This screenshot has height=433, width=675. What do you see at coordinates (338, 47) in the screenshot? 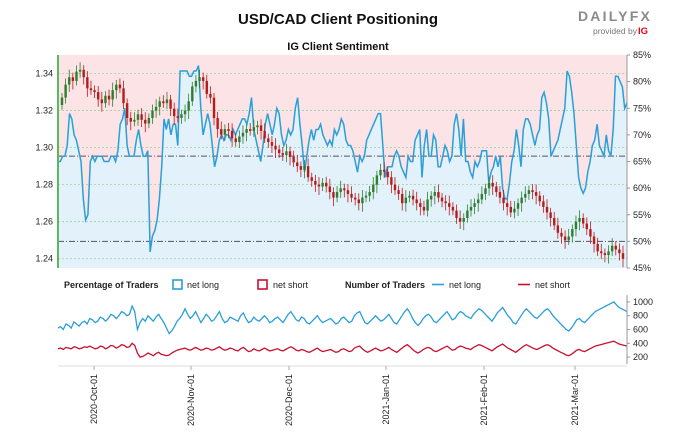
I see `sentiment-subtitle: IG Client Sentiment` at bounding box center [338, 47].